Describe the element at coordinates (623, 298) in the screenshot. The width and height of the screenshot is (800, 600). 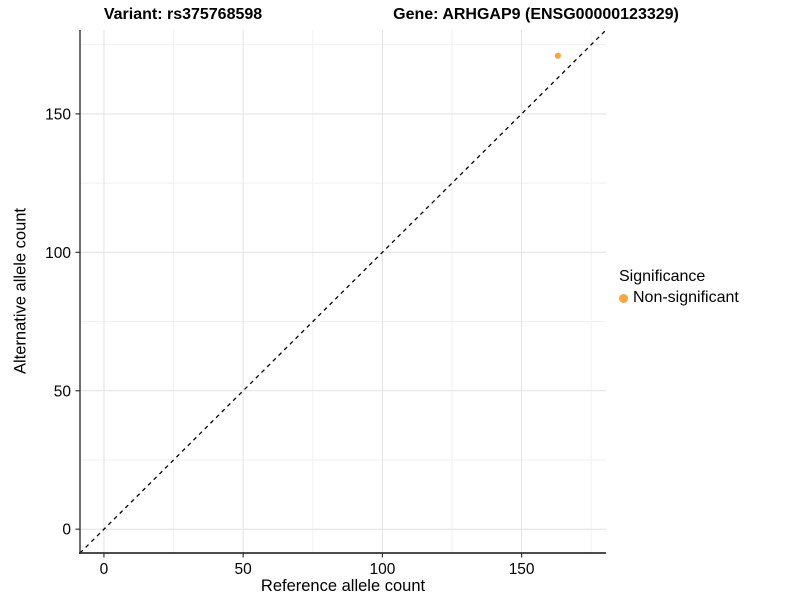
I see `legend-marker-icon` at that location.